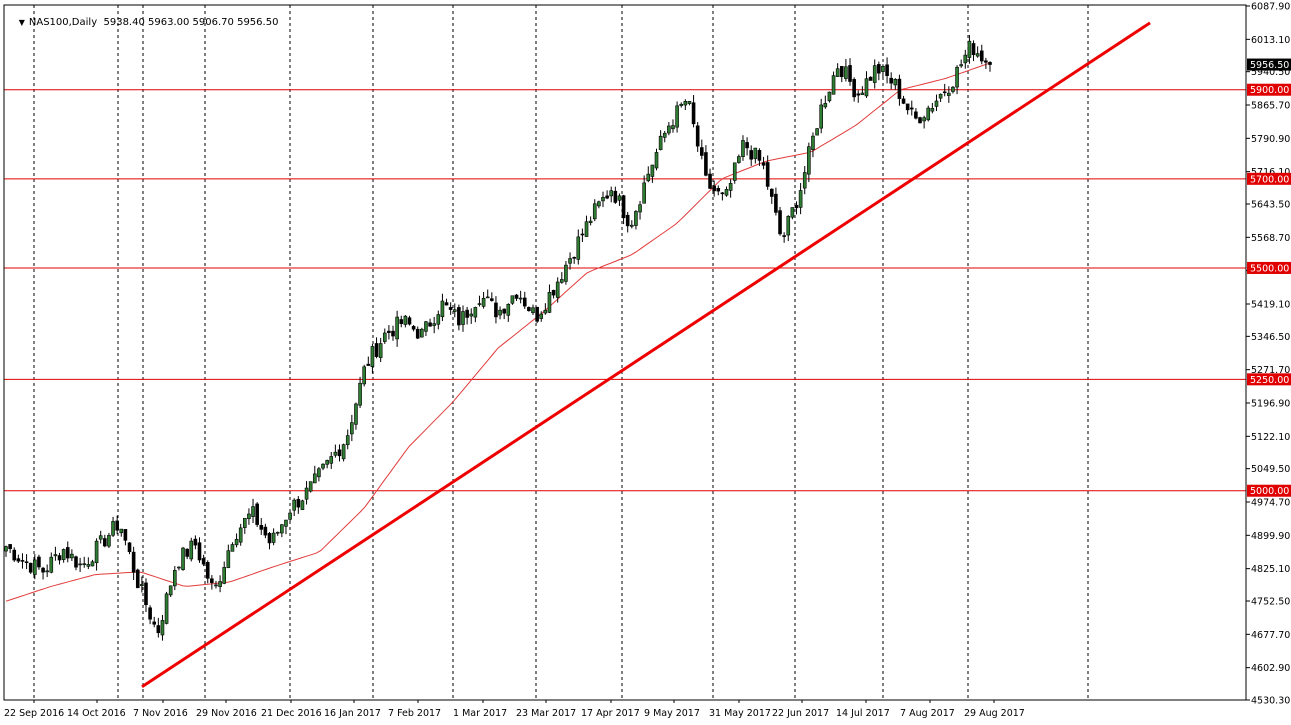  What do you see at coordinates (546, 713) in the screenshot?
I see `x-tick-label: 23 Mar 2017` at bounding box center [546, 713].